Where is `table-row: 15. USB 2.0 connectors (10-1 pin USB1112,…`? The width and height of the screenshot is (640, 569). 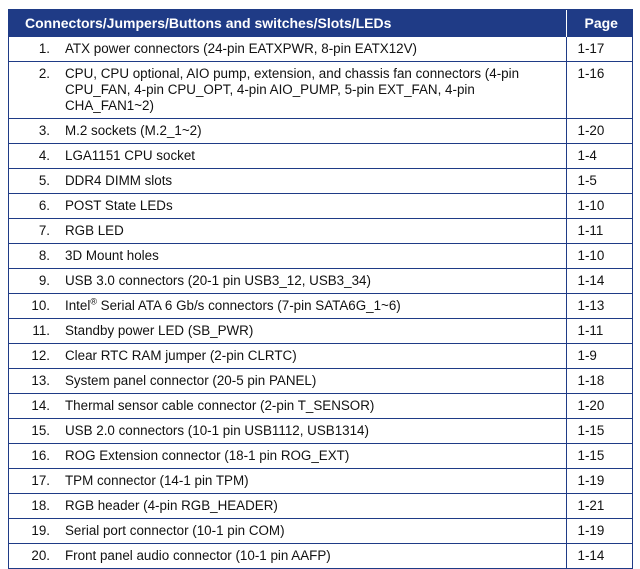 table-row: 15. USB 2.0 connectors (10-1 pin USB1112,… is located at coordinates (320, 431).